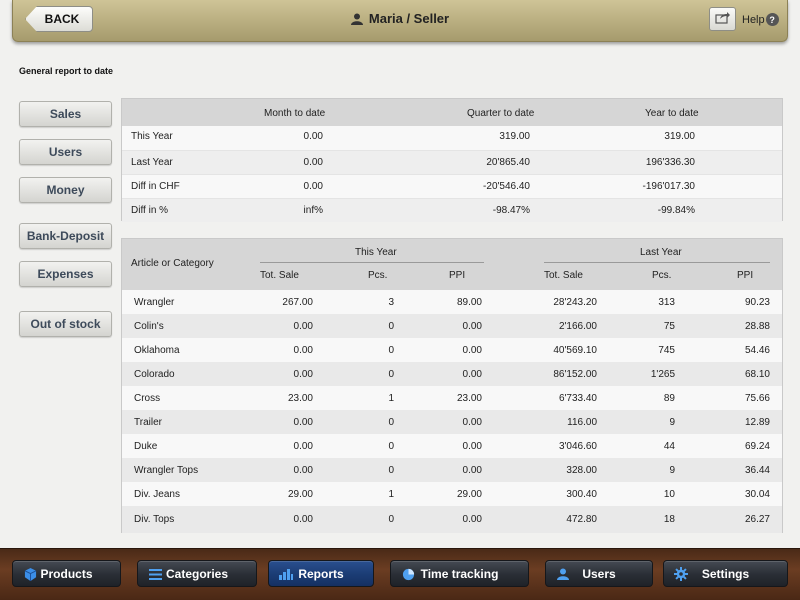 This screenshot has width=800, height=600. I want to click on ty-tot-sale: 29.00, so click(300, 494).